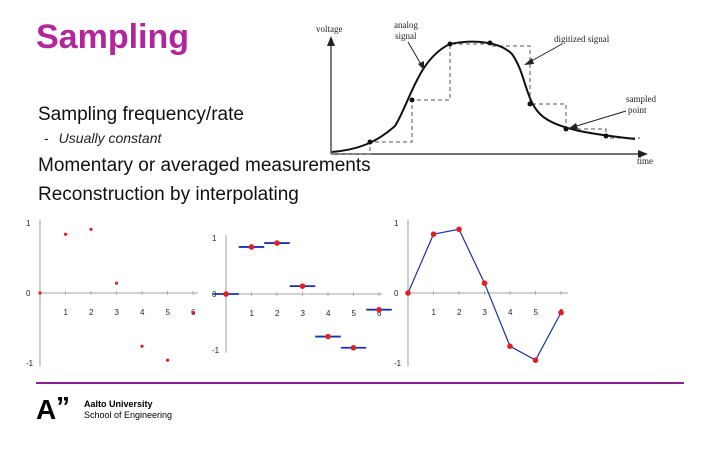 Image resolution: width=720 pixels, height=450 pixels. I want to click on signal-y-arrow, so click(331, 41).